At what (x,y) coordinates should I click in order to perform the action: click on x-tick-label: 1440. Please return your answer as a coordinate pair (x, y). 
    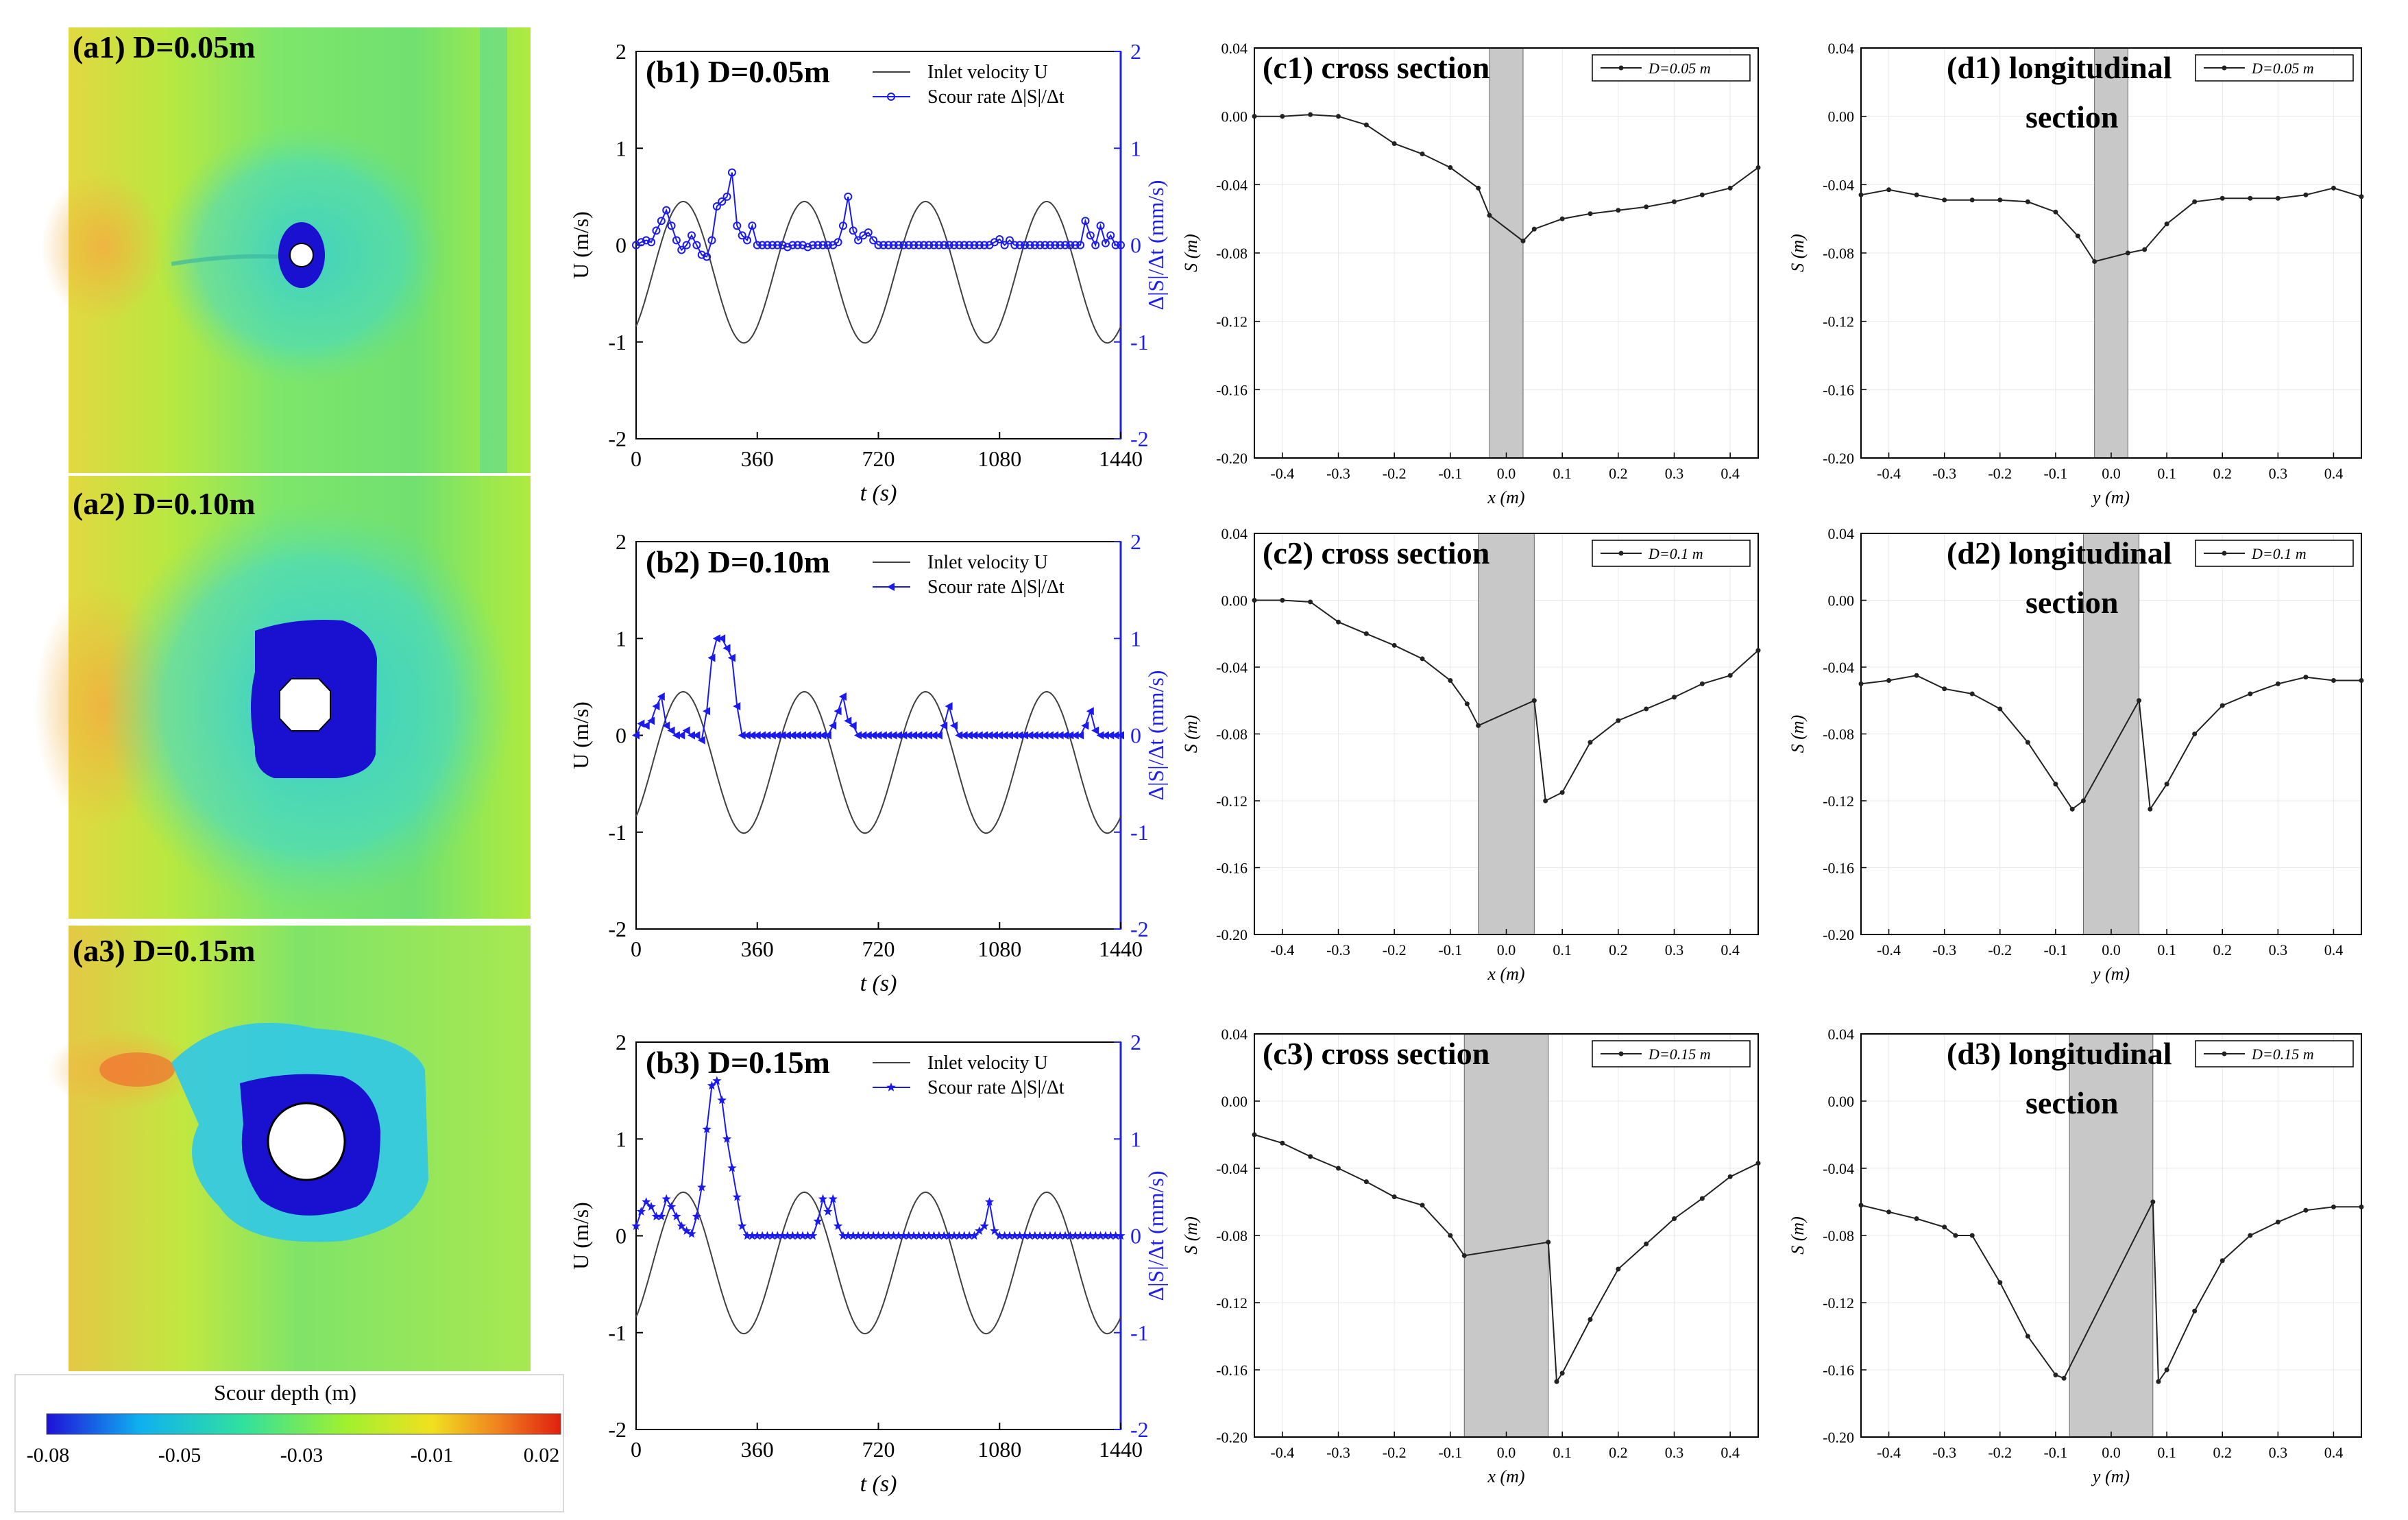
    Looking at the image, I should click on (1121, 949).